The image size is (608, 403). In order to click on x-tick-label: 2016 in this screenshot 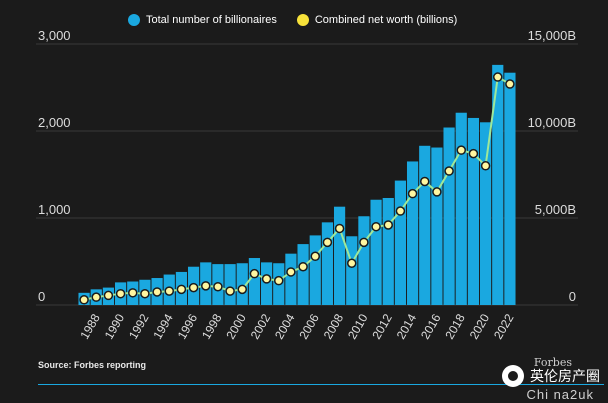, I will do `click(431, 326)`.